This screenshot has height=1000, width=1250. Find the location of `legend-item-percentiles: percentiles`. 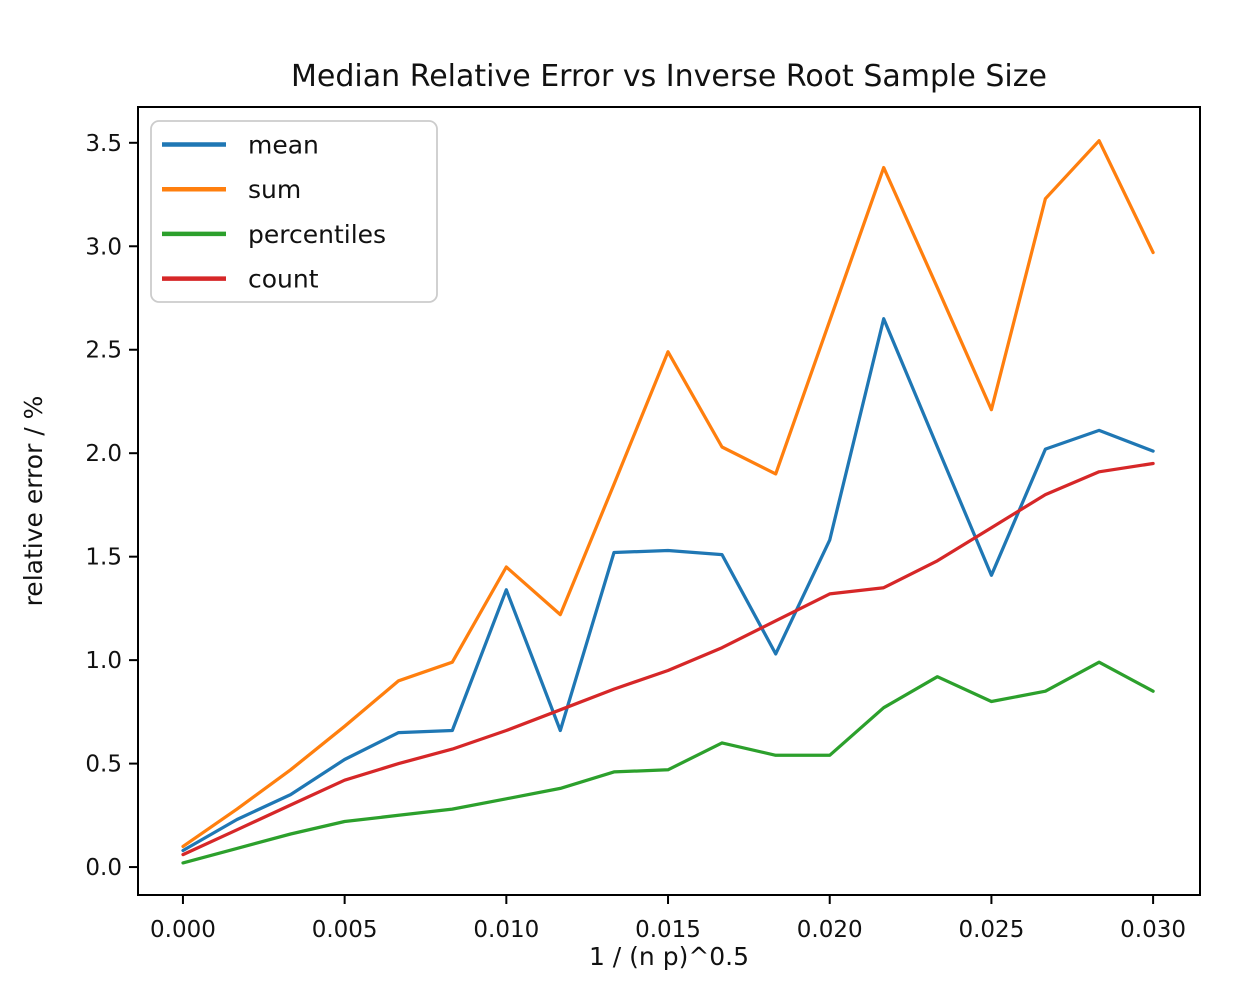

legend-item-percentiles: percentiles is located at coordinates (274, 234).